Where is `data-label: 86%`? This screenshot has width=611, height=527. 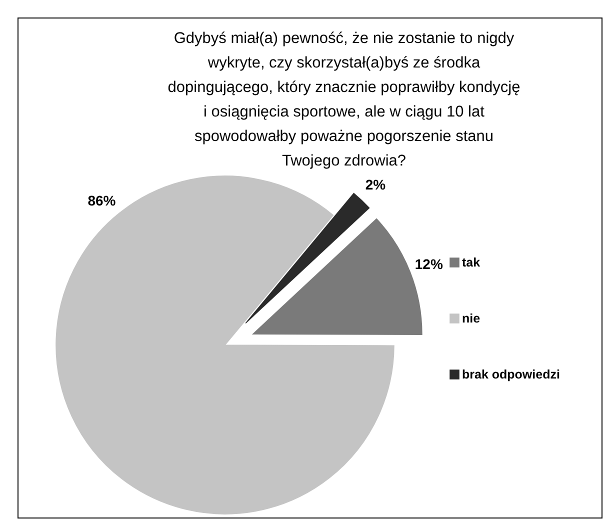
data-label: 86% is located at coordinates (102, 200).